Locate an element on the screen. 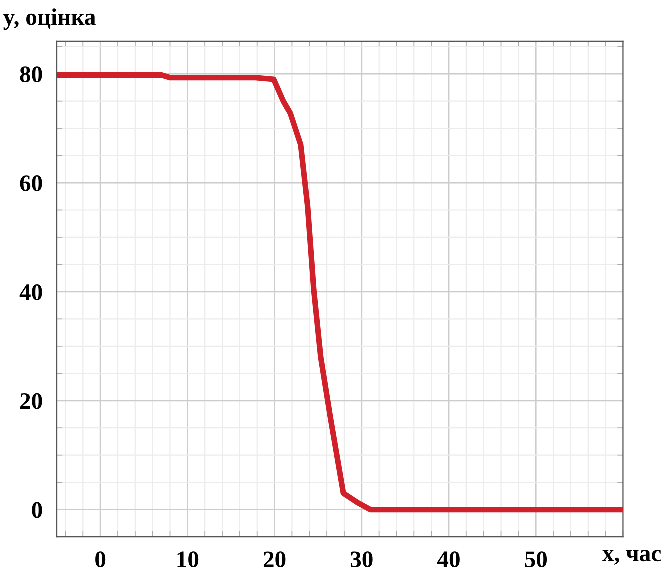  y-tick-label: 40 is located at coordinates (31, 292).